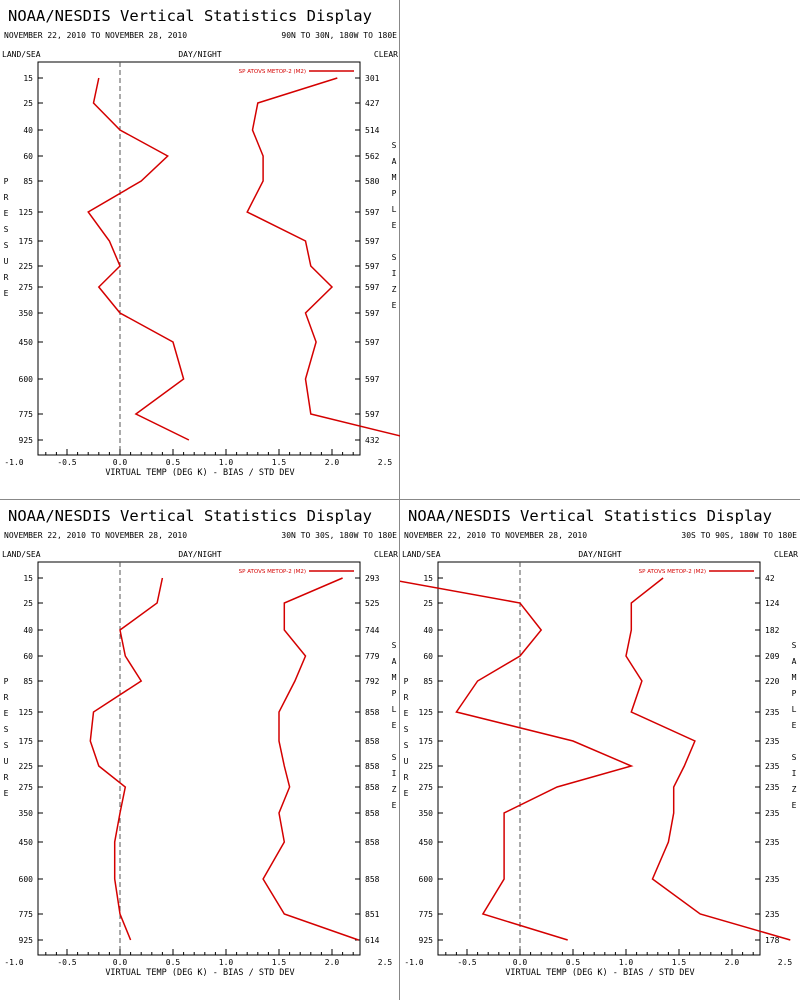  What do you see at coordinates (772, 656) in the screenshot?
I see `sample-size-label: 209` at bounding box center [772, 656].